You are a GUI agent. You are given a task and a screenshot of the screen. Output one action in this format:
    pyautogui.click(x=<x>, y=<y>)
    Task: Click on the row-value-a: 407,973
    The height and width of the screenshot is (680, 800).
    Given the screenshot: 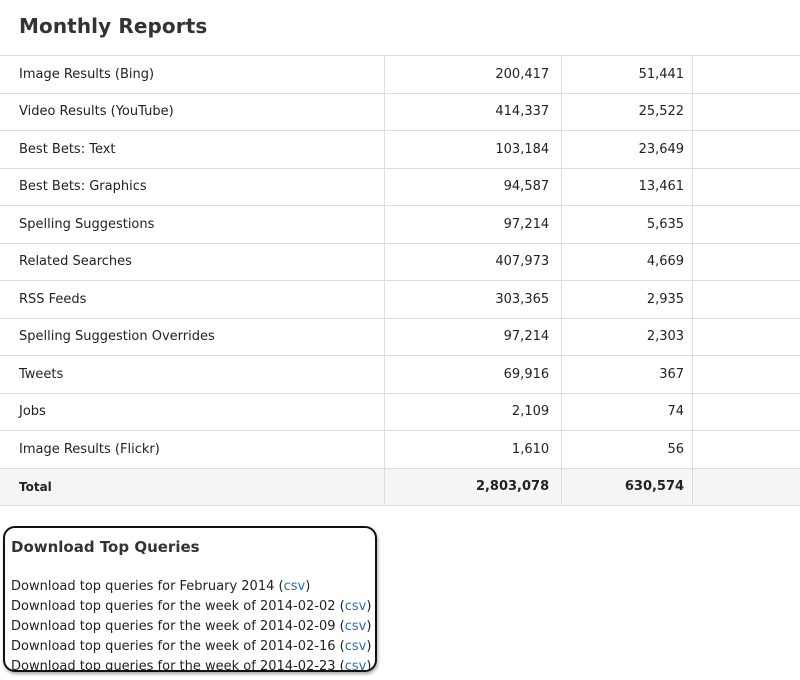 What is the action you would take?
    pyautogui.click(x=473, y=261)
    